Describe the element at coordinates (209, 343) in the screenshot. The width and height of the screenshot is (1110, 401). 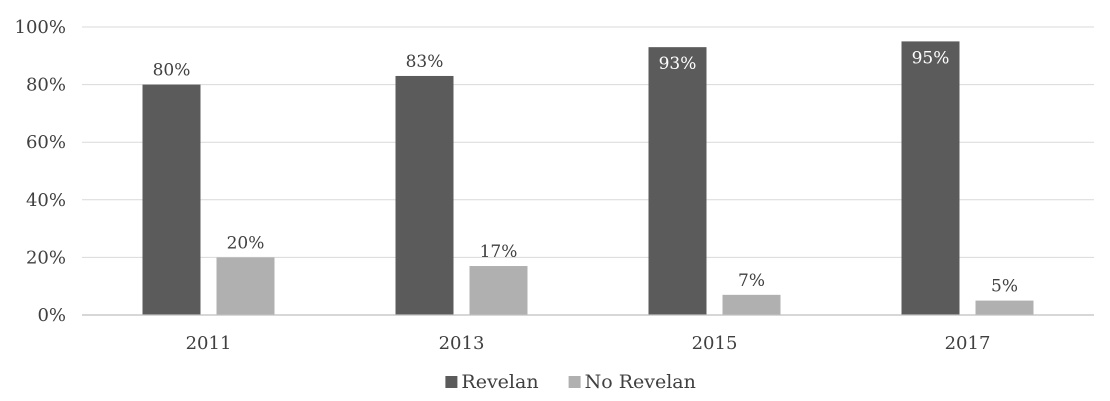
I see `x-tick-label: 2011` at that location.